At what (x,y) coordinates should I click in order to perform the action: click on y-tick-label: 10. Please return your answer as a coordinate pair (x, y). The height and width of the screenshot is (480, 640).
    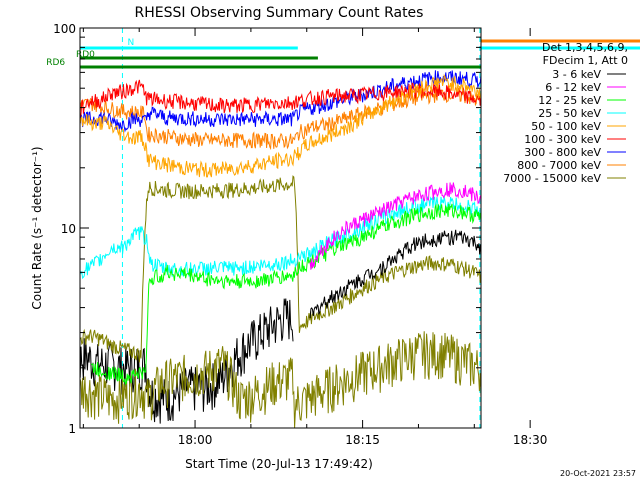
    Looking at the image, I should click on (68, 229).